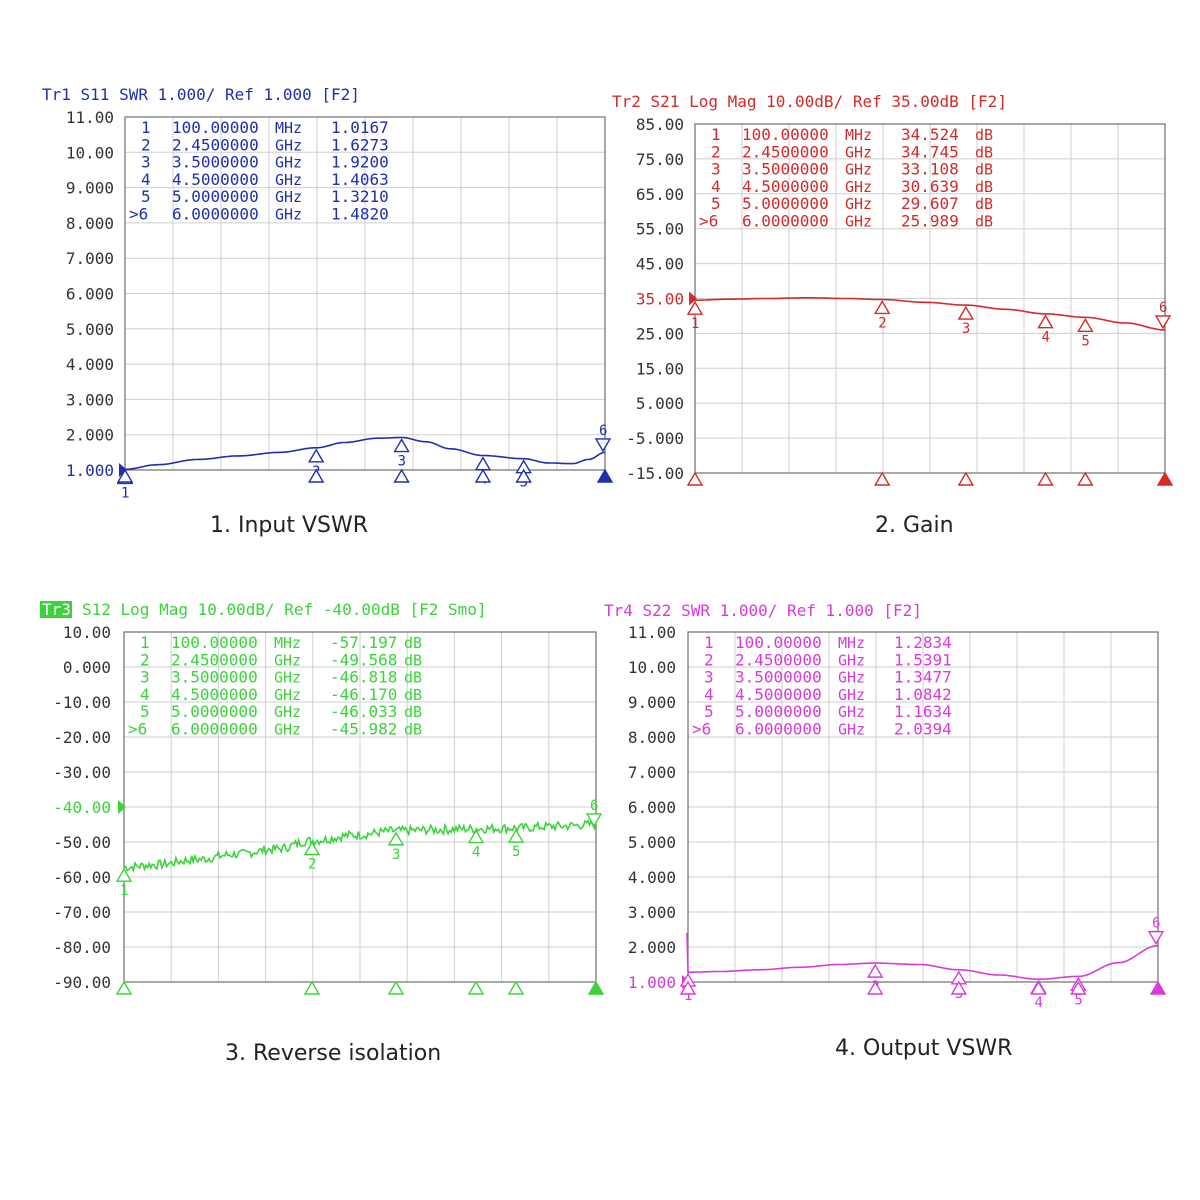 This screenshot has width=1200, height=1200. I want to click on y-tick-label: -70.00, so click(82, 912).